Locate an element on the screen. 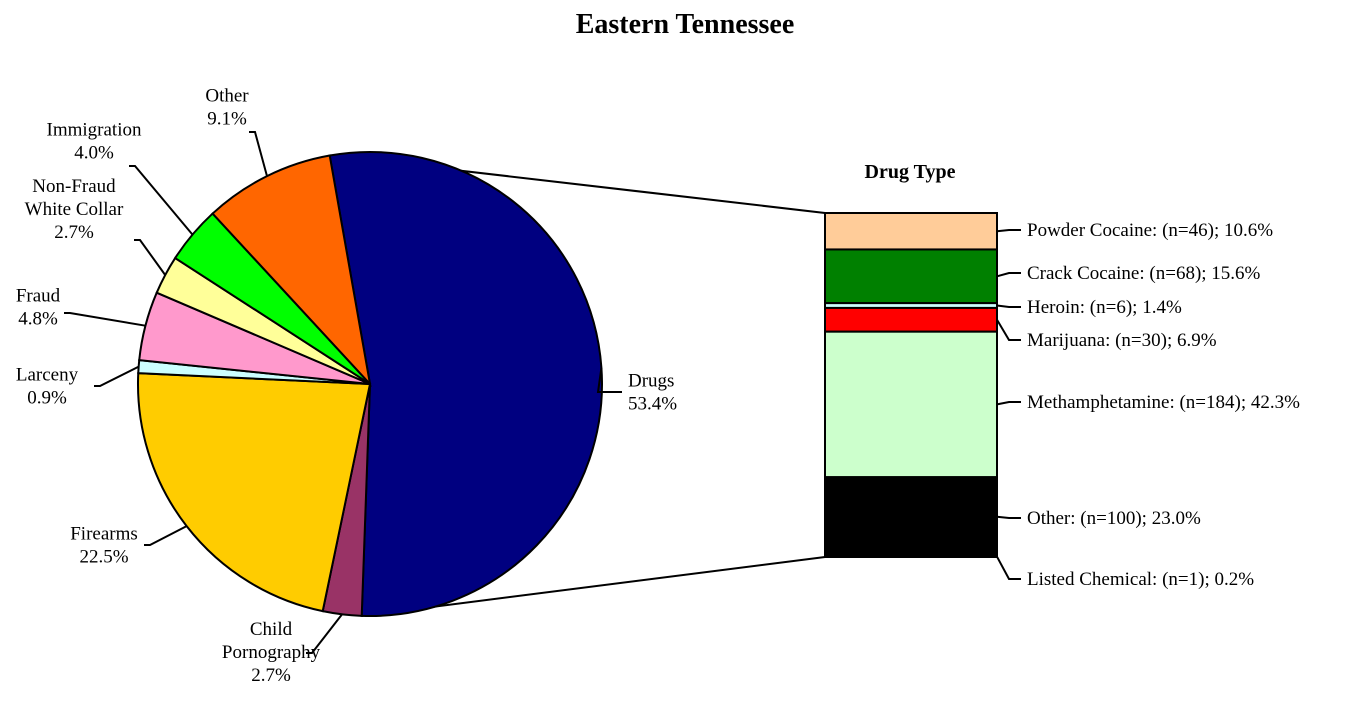 This screenshot has height=710, width=1371. bar-leader-other is located at coordinates (1008, 517).